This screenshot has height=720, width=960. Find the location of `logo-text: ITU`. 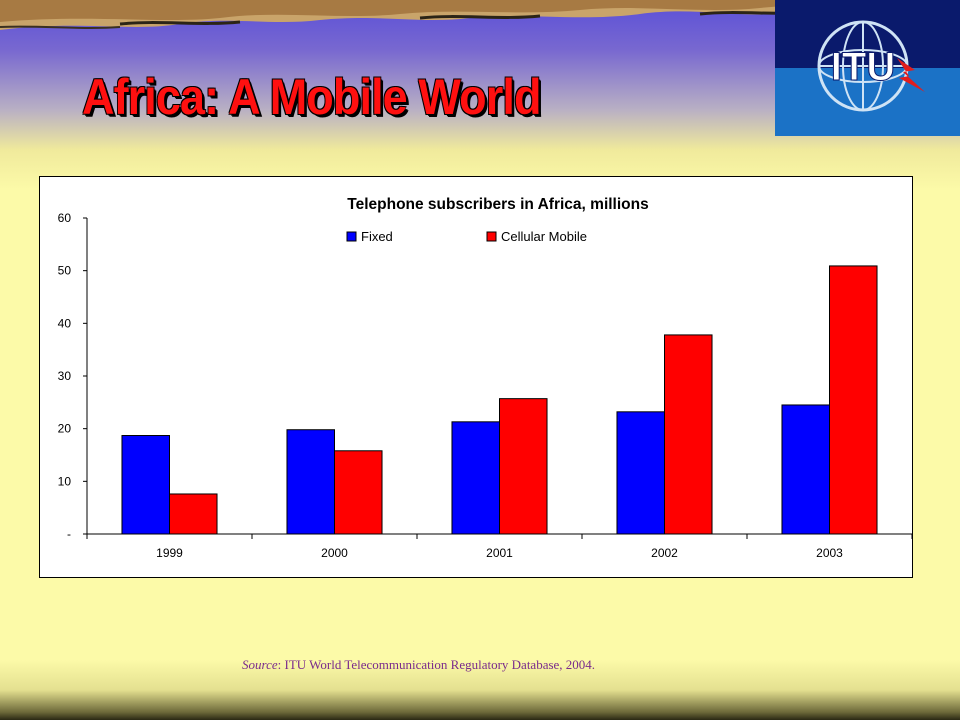

logo-text: ITU is located at coordinates (863, 67).